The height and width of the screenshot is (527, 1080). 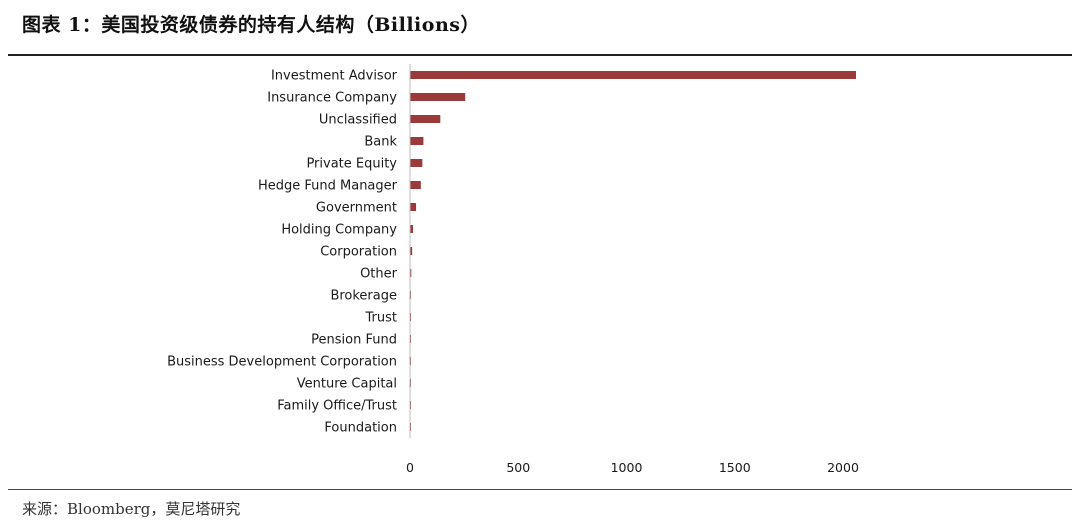 What do you see at coordinates (351, 164) in the screenshot?
I see `category-label: Private Equity` at bounding box center [351, 164].